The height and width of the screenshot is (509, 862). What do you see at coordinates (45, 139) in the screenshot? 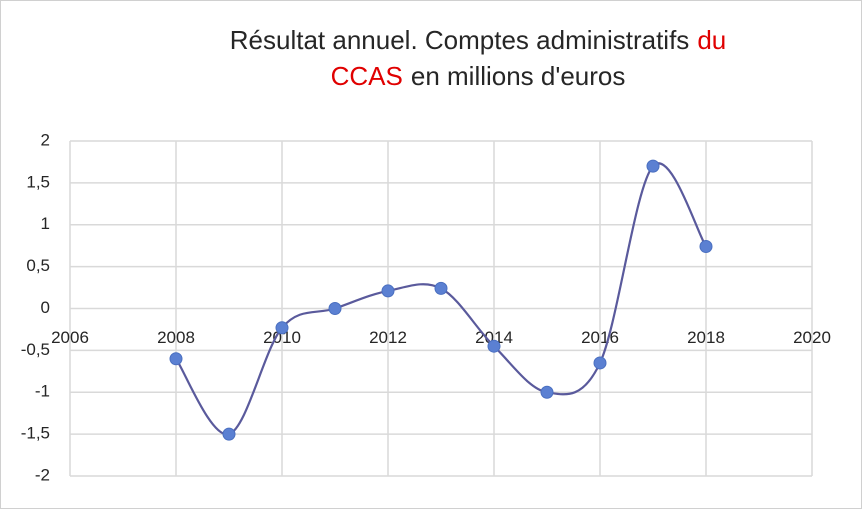
I see `y-tick-label: 2` at bounding box center [45, 139].